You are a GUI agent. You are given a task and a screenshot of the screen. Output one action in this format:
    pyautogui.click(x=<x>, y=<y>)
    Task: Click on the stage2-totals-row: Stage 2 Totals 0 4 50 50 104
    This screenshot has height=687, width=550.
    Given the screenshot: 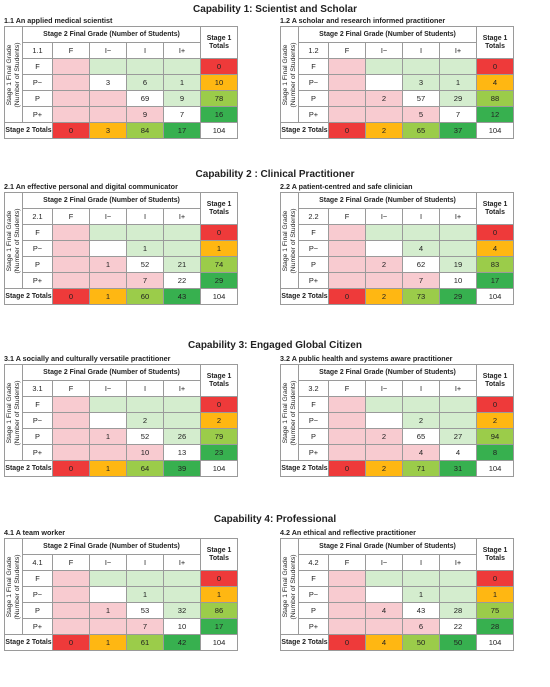 What is the action you would take?
    pyautogui.click(x=412, y=642)
    